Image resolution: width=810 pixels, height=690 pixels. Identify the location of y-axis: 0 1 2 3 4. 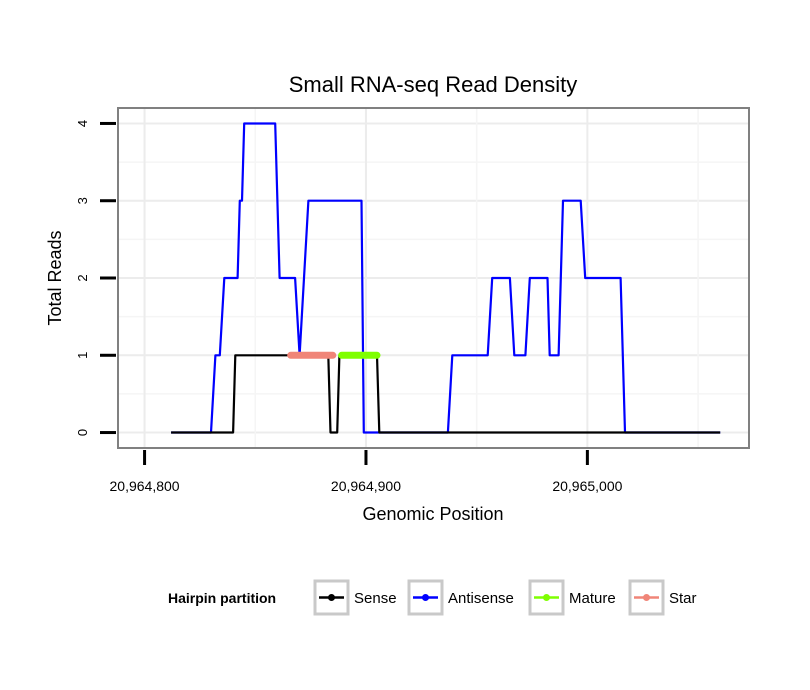
(95, 278).